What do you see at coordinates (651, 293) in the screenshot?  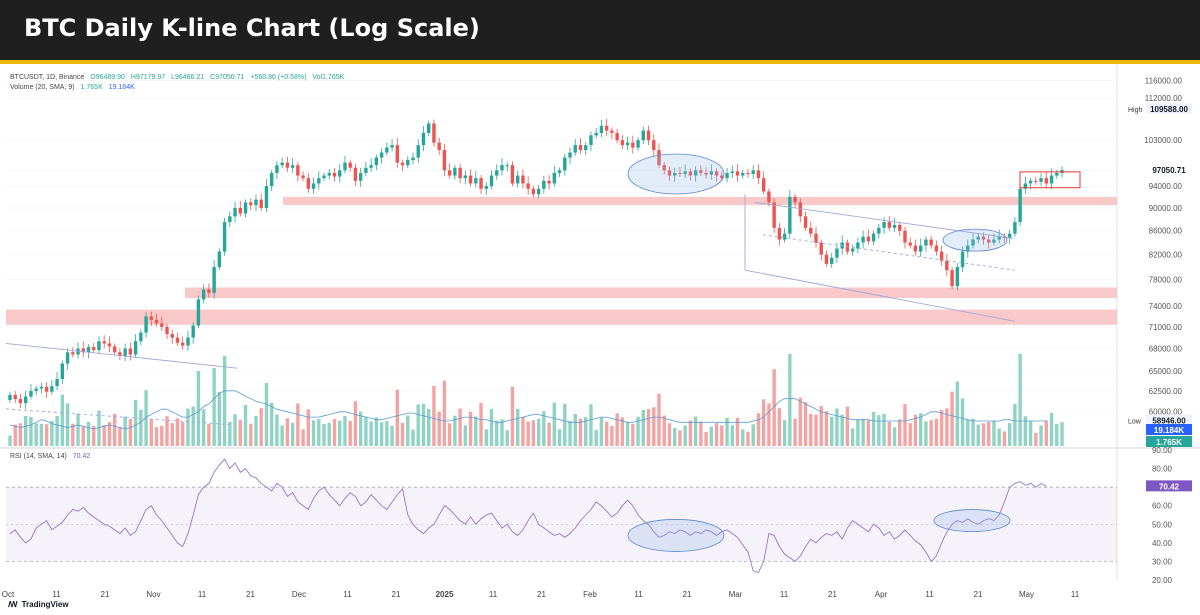 I see `support-zone-upper` at bounding box center [651, 293].